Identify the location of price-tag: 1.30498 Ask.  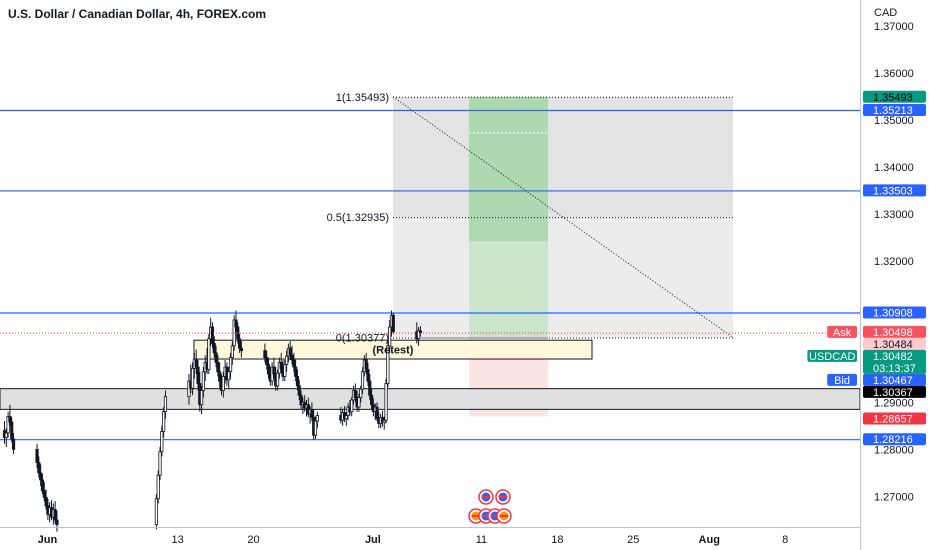
(876, 332).